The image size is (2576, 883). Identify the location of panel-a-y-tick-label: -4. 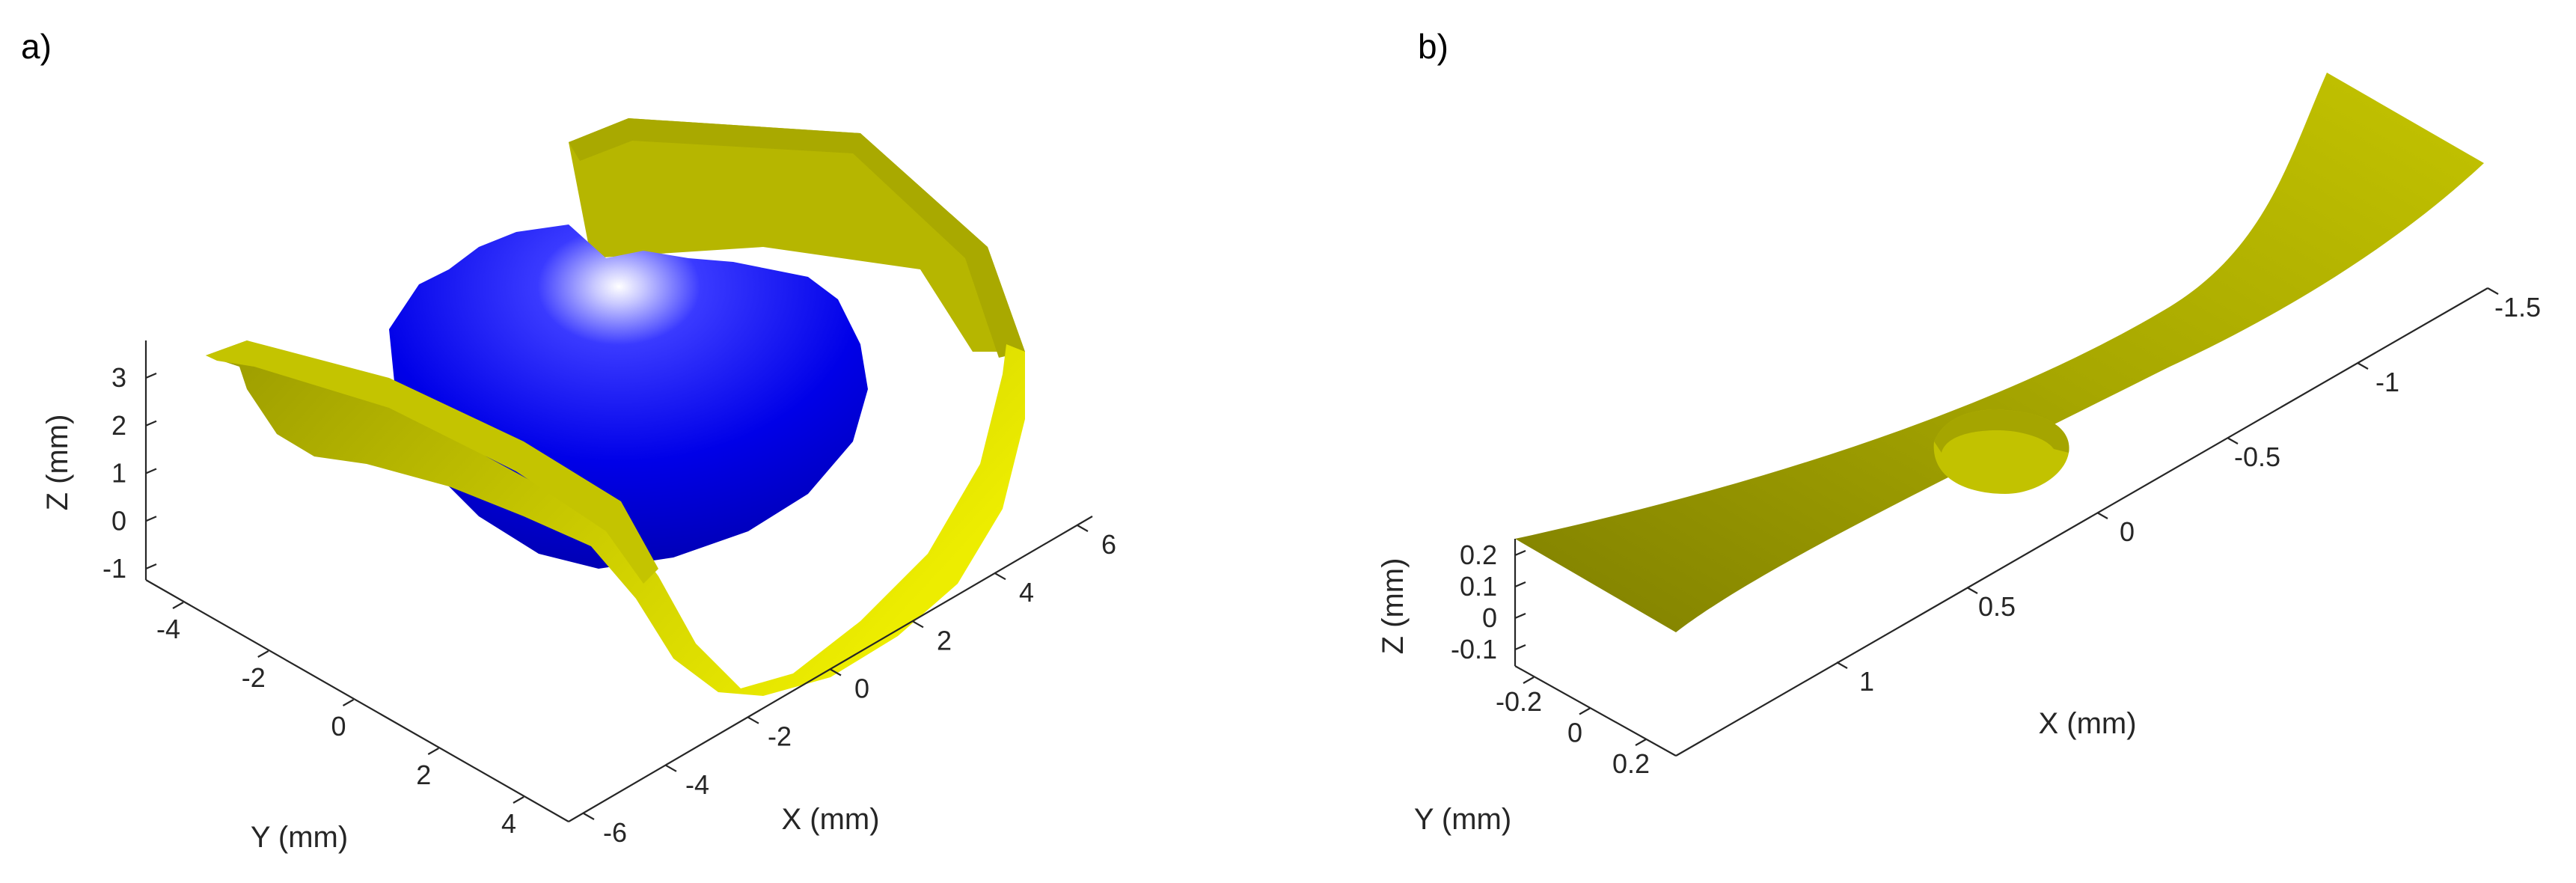
(168, 629).